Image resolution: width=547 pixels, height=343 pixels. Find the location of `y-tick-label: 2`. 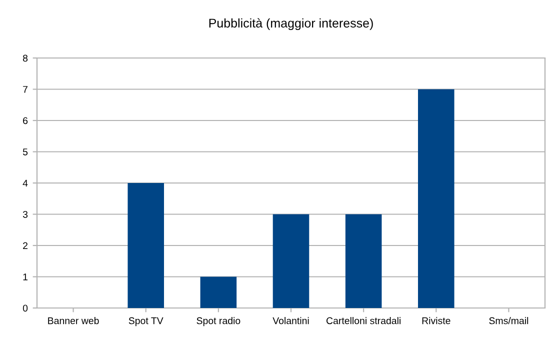

y-tick-label: 2 is located at coordinates (25, 246).